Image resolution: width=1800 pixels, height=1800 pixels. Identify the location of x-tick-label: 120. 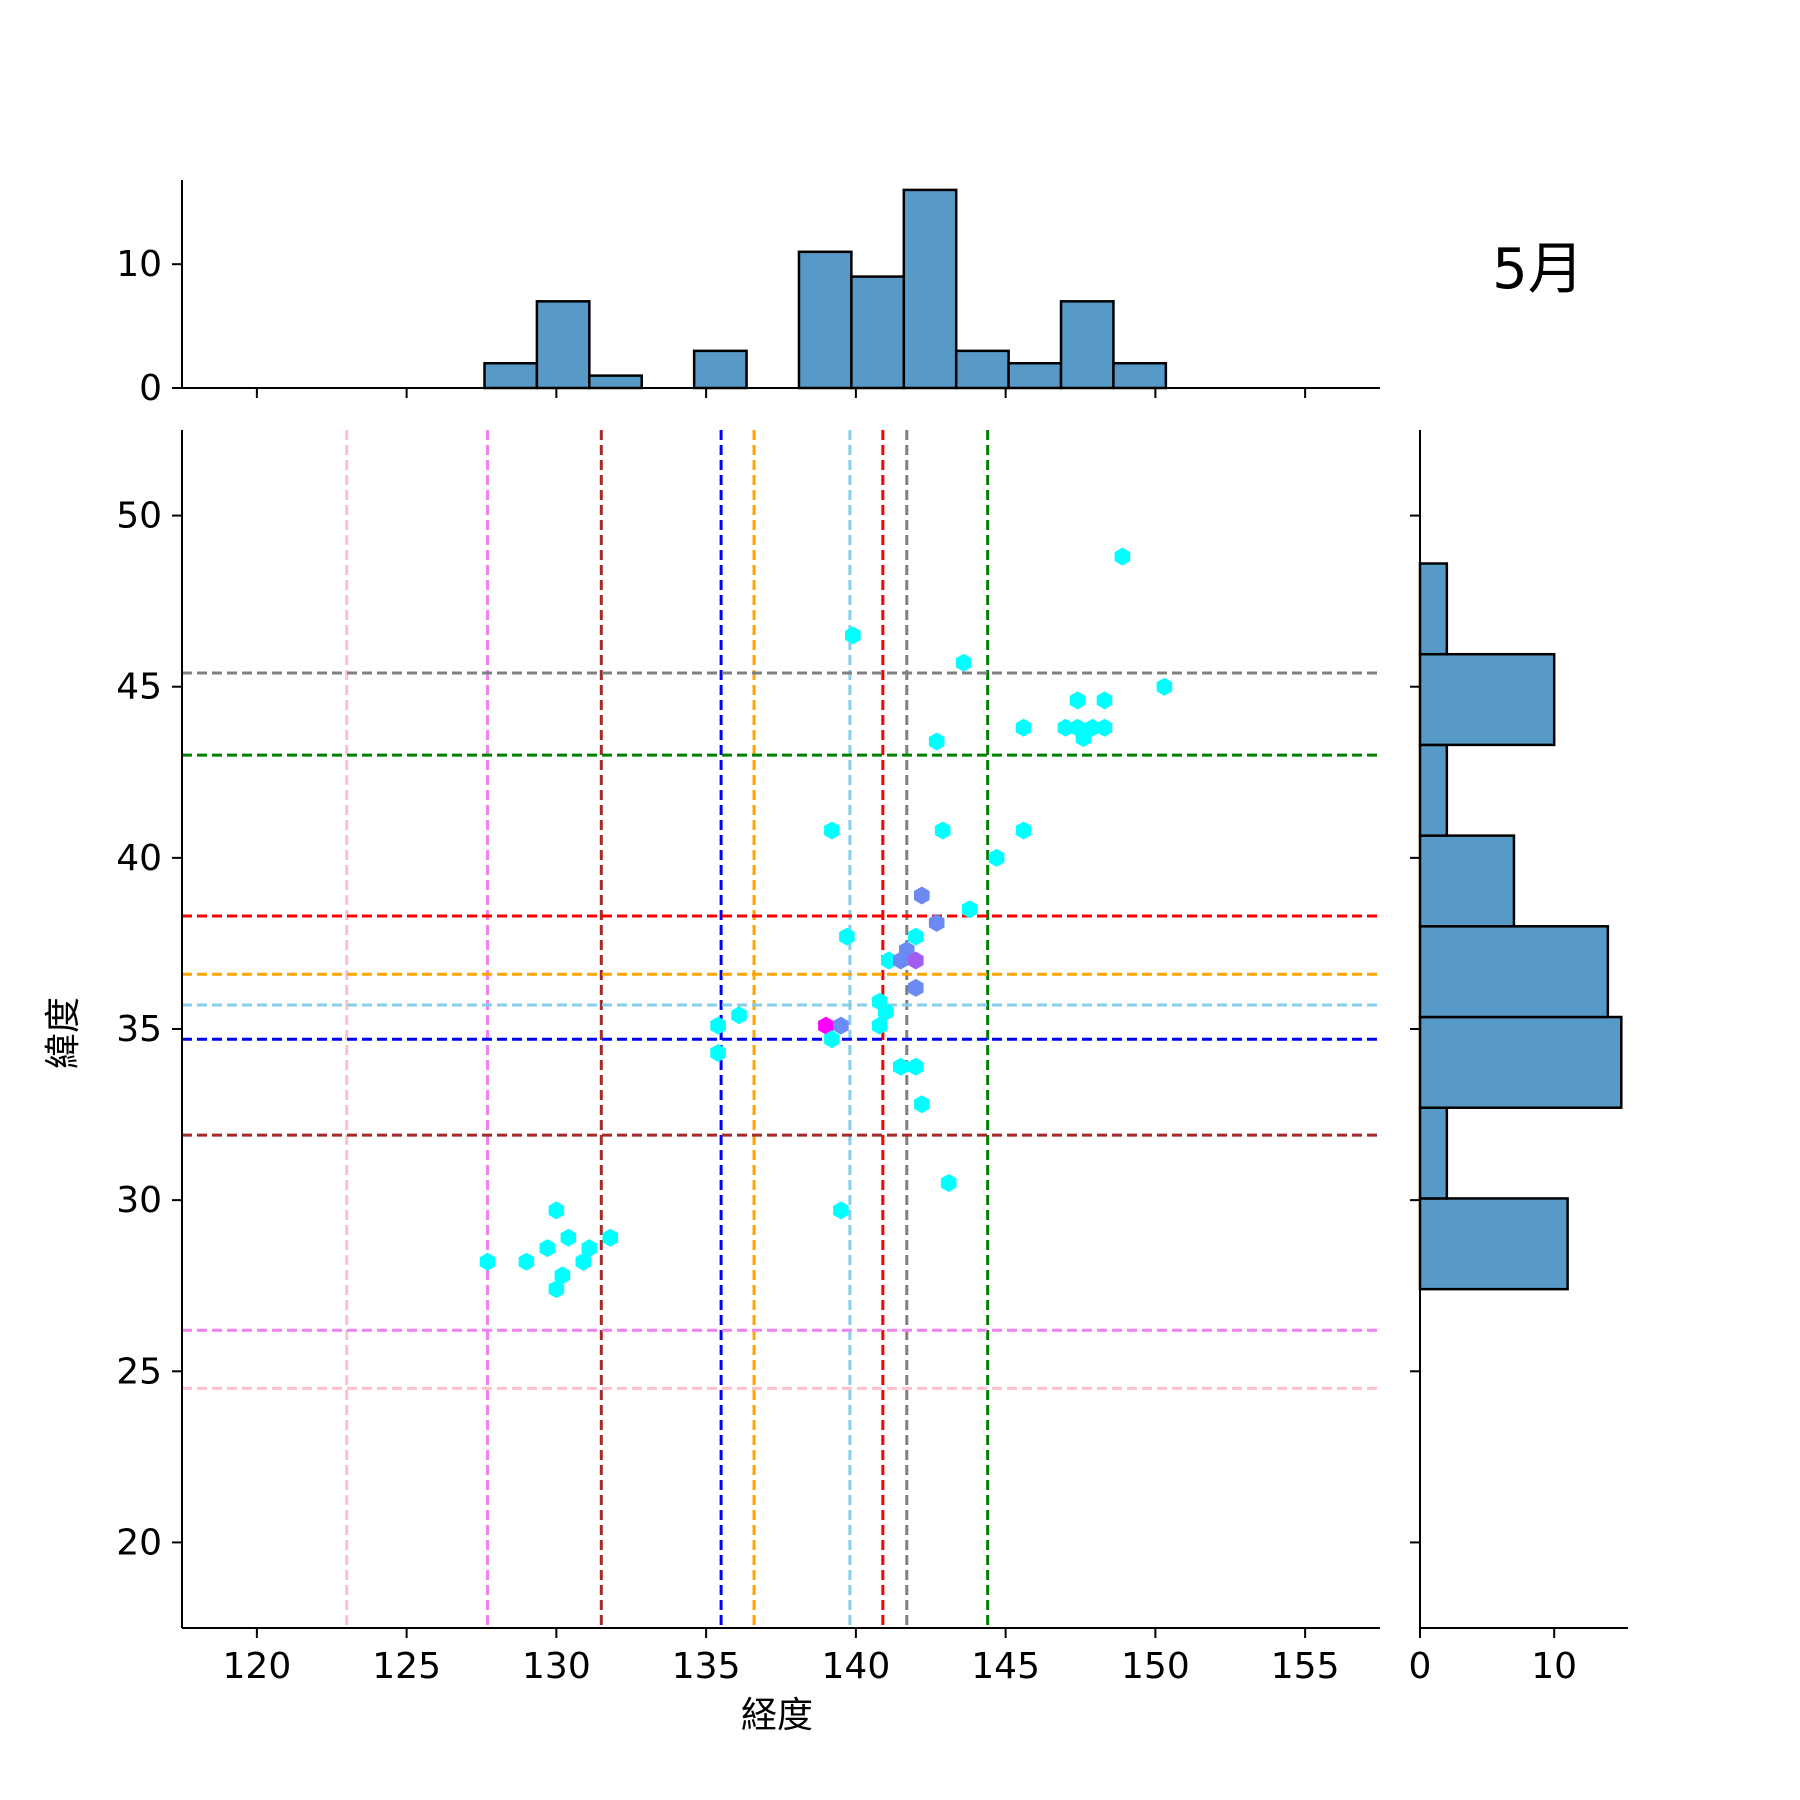
(257, 1666).